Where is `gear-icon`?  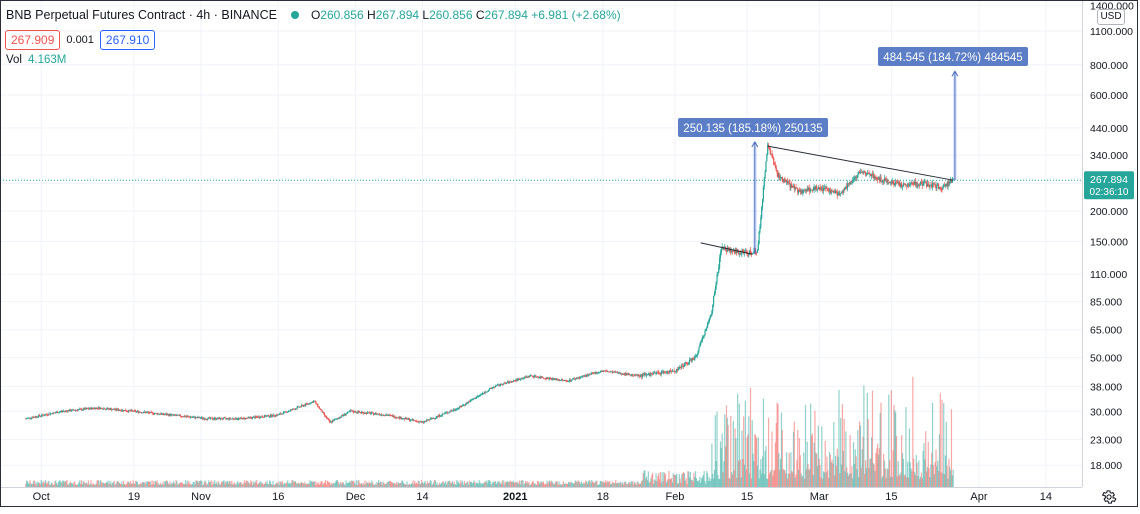
gear-icon is located at coordinates (1109, 497).